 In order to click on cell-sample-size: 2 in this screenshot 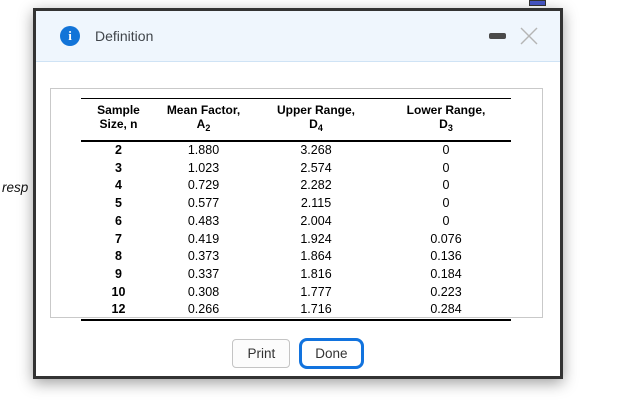, I will do `click(118, 150)`.